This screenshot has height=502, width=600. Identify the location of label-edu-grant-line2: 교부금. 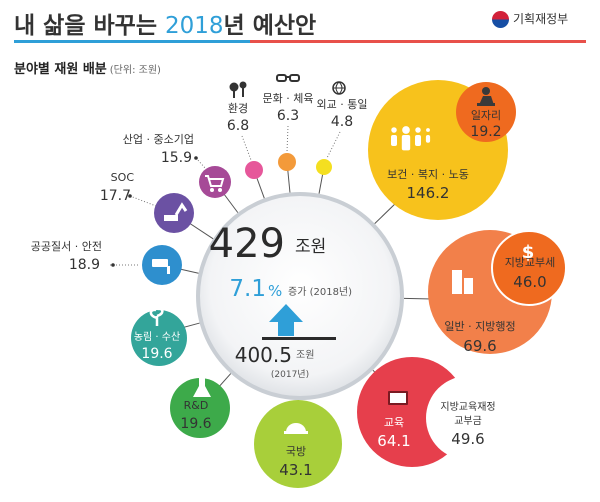
(468, 421).